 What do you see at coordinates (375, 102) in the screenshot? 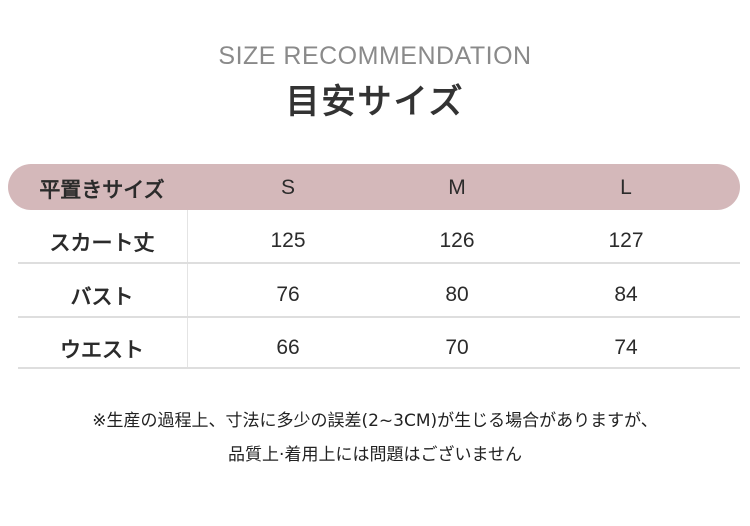
I see `section-title: 目安サイズ` at bounding box center [375, 102].